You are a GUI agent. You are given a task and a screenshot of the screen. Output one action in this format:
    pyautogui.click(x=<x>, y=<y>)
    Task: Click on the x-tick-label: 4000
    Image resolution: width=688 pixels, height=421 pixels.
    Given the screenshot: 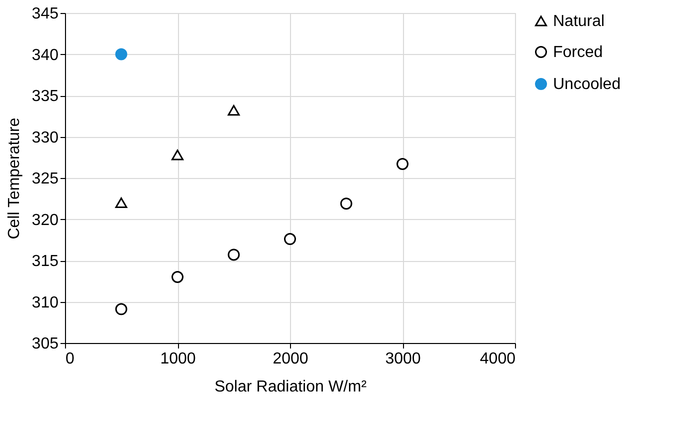 What is the action you would take?
    pyautogui.click(x=498, y=359)
    